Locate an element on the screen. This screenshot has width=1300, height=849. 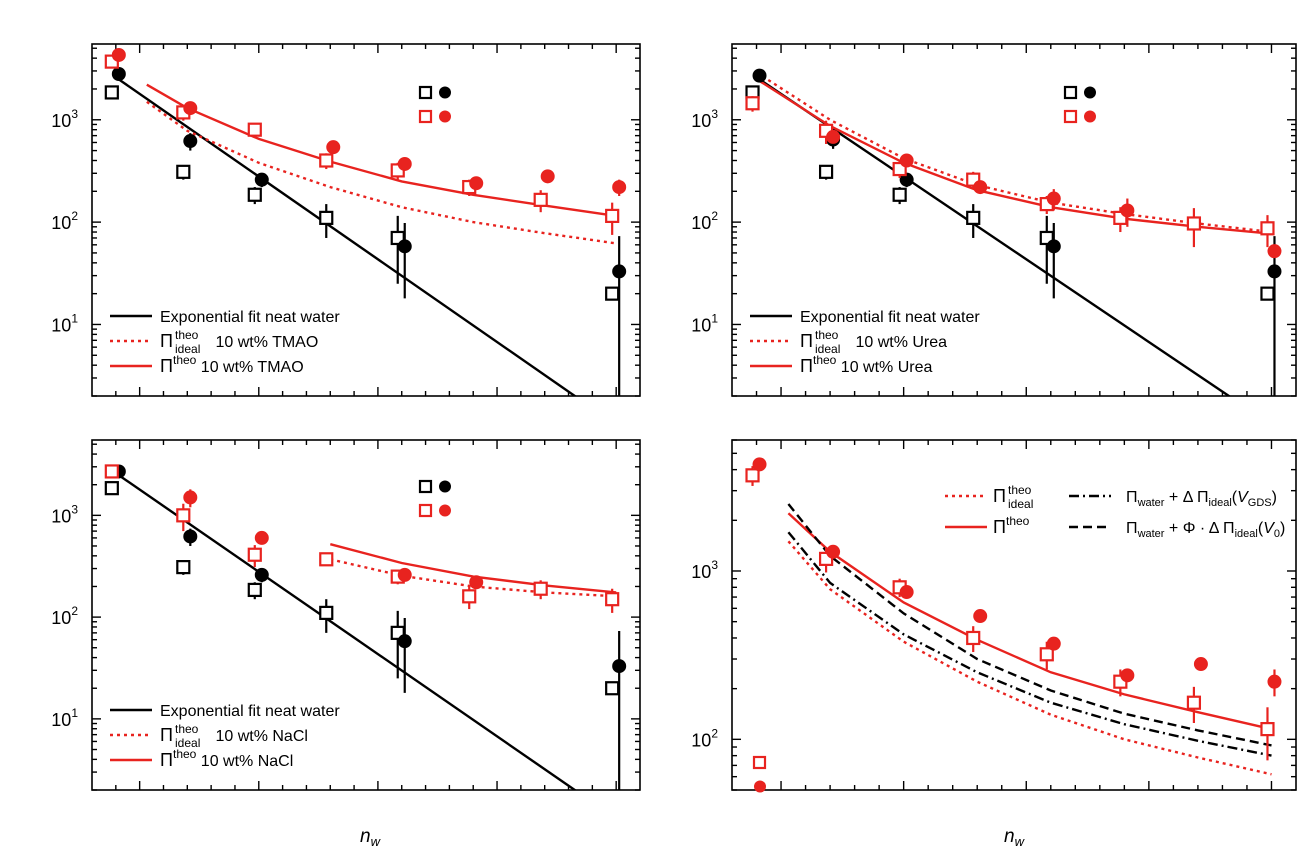
legend-theory-label: Πtheo is located at coordinates (1011, 525).